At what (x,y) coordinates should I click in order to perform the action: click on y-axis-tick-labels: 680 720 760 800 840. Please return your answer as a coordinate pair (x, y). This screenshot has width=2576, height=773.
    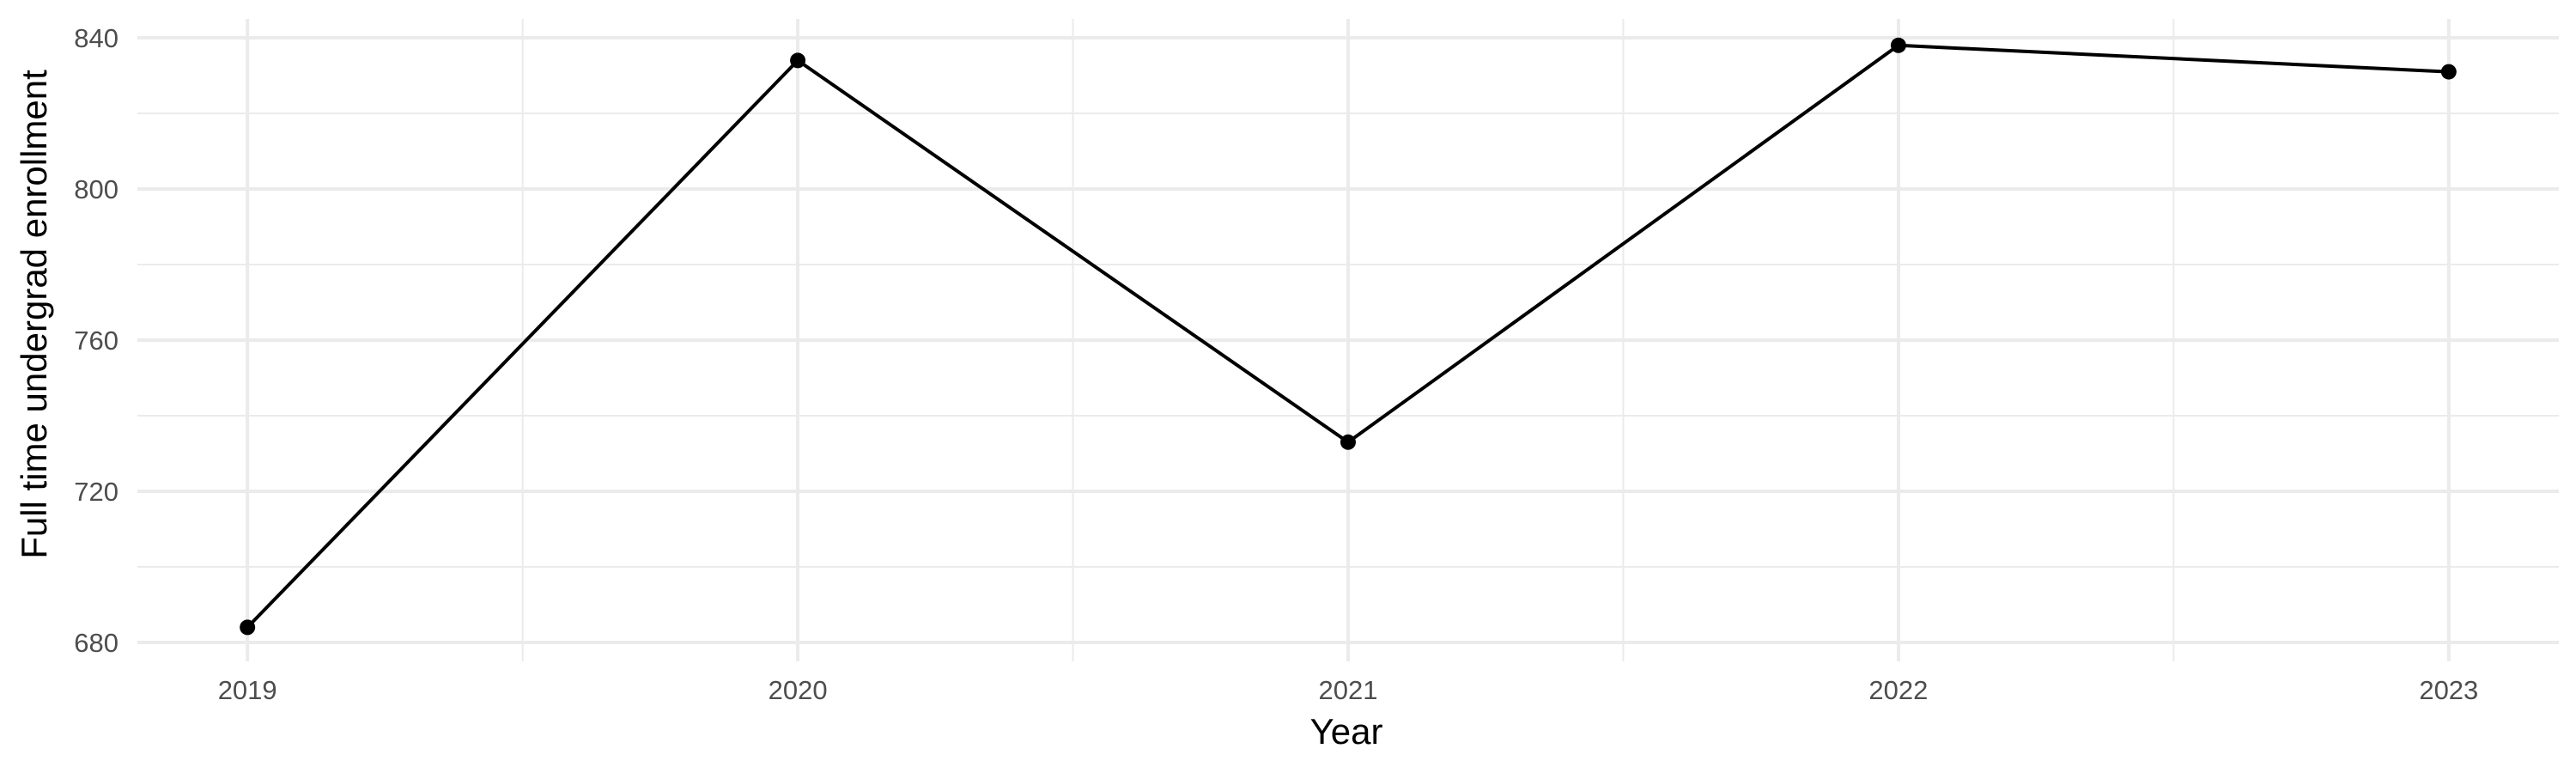
    Looking at the image, I should click on (96, 340).